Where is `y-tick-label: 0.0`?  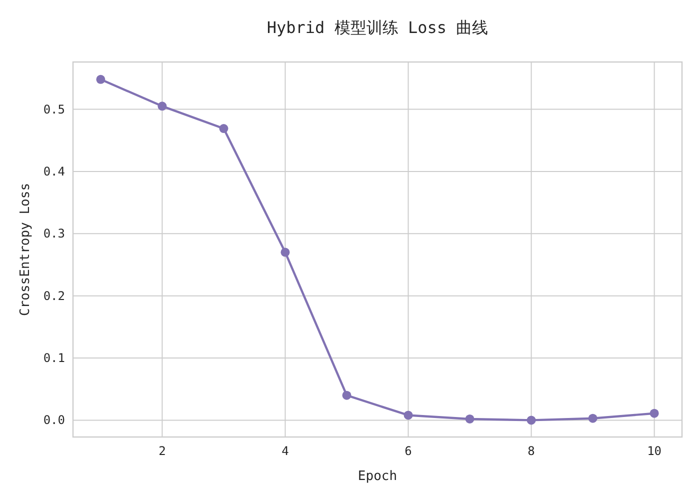 y-tick-label: 0.0 is located at coordinates (54, 420).